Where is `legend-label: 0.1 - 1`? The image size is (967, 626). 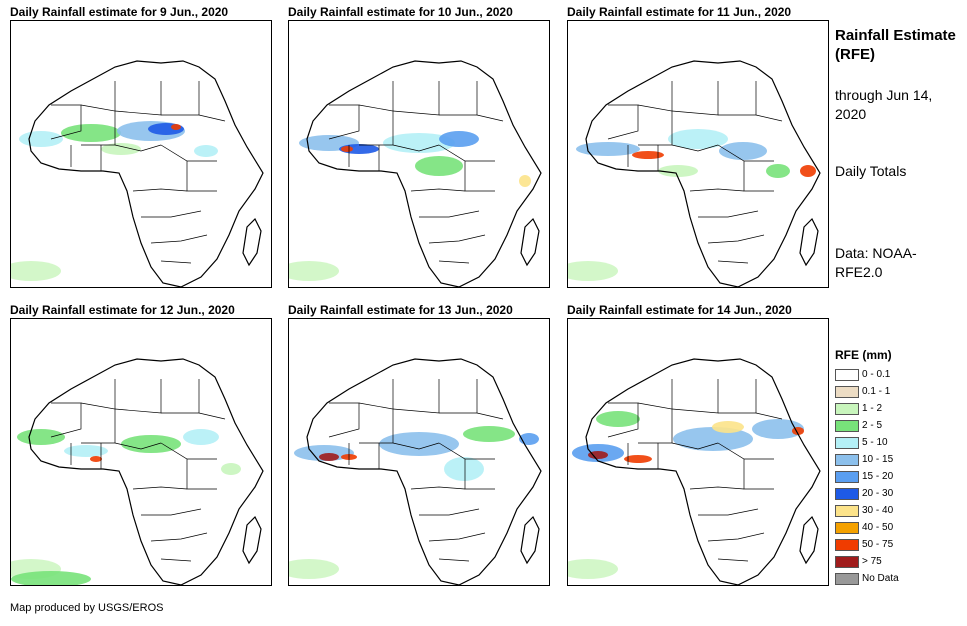
legend-label: 0.1 - 1 is located at coordinates (876, 391).